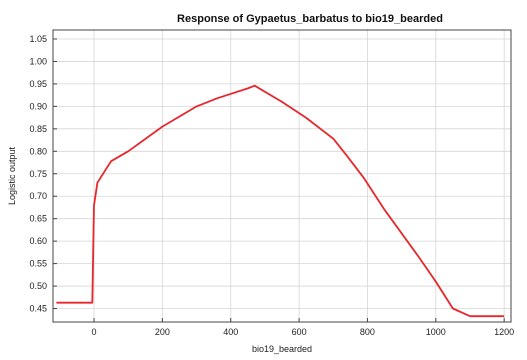 This screenshot has width=527, height=360. Describe the element at coordinates (12, 175) in the screenshot. I see `y-axis-label: Logistic output` at that location.